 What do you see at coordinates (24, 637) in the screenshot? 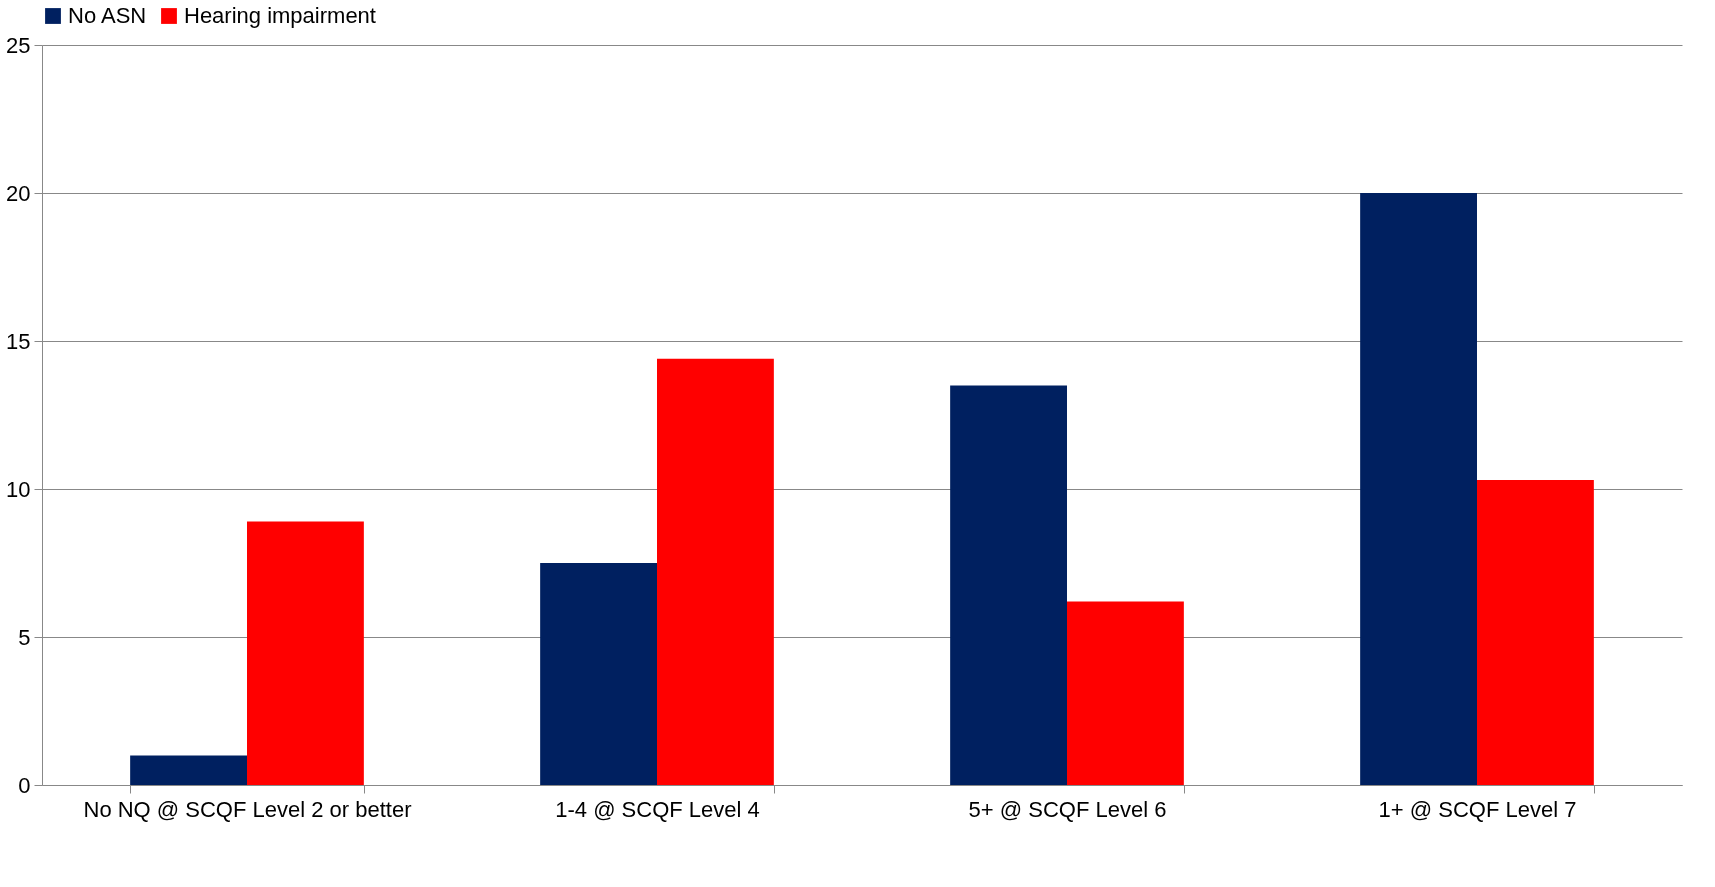
I see `y-tick-label: 5` at bounding box center [24, 637].